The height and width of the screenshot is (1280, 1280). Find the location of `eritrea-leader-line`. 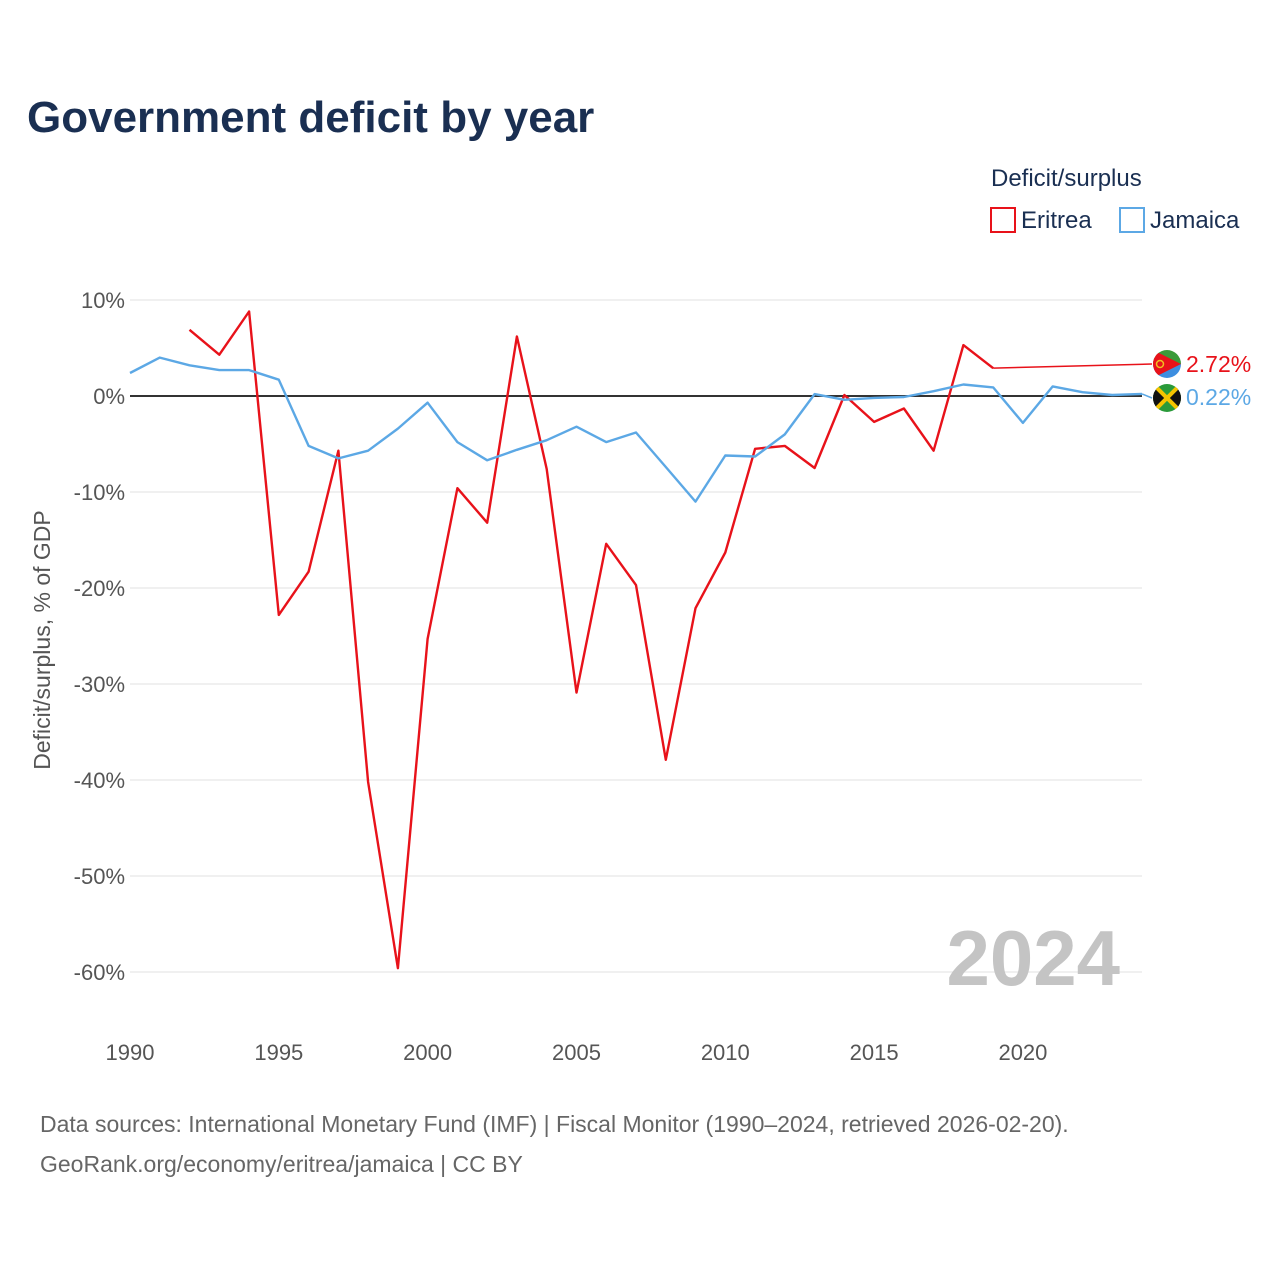

eritrea-leader-line is located at coordinates (1073, 366).